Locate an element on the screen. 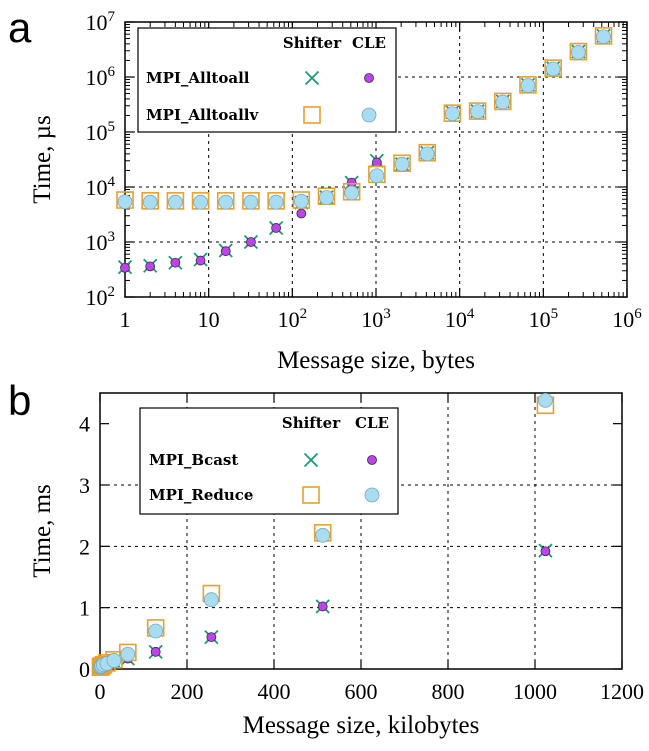 The width and height of the screenshot is (649, 751). x-tick-label: 1000 is located at coordinates (535, 691).